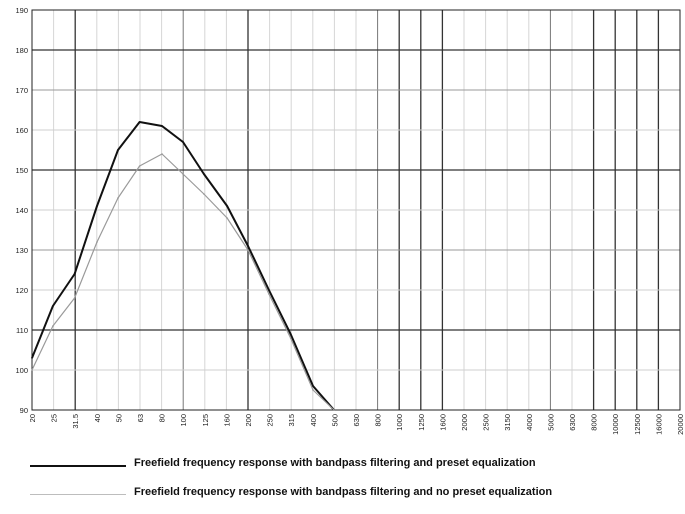 The width and height of the screenshot is (685, 514). What do you see at coordinates (32, 418) in the screenshot?
I see `x-tick-label: 20` at bounding box center [32, 418].